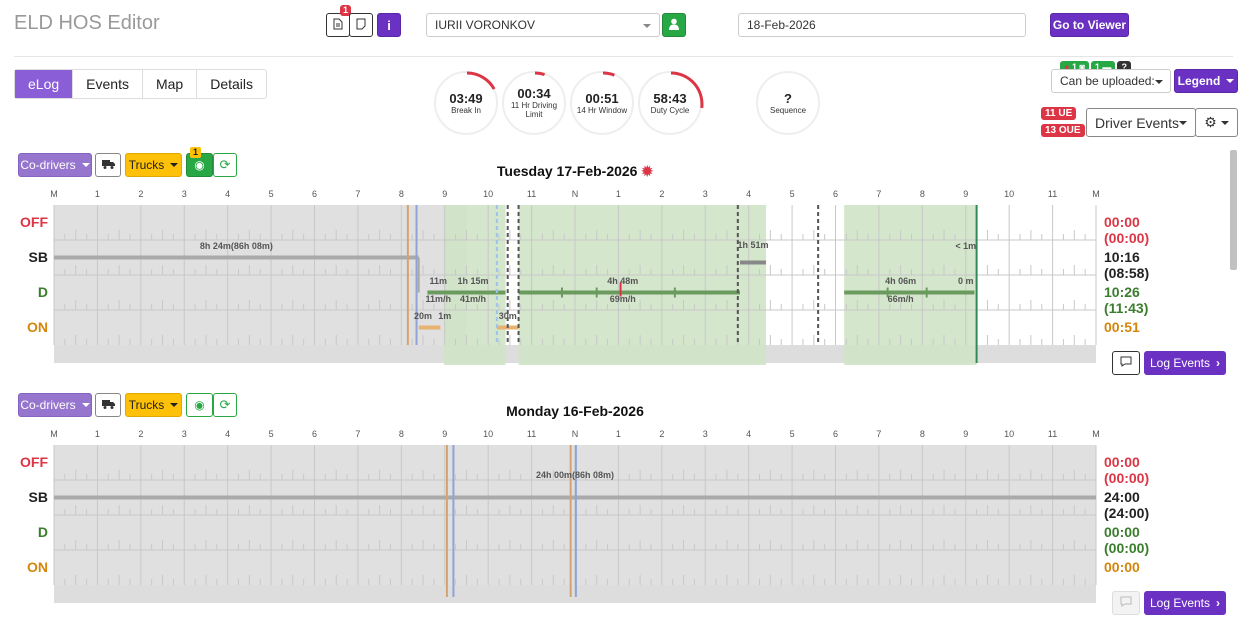 This screenshot has height=627, width=1247. I want to click on driver-profile-button, so click(674, 25).